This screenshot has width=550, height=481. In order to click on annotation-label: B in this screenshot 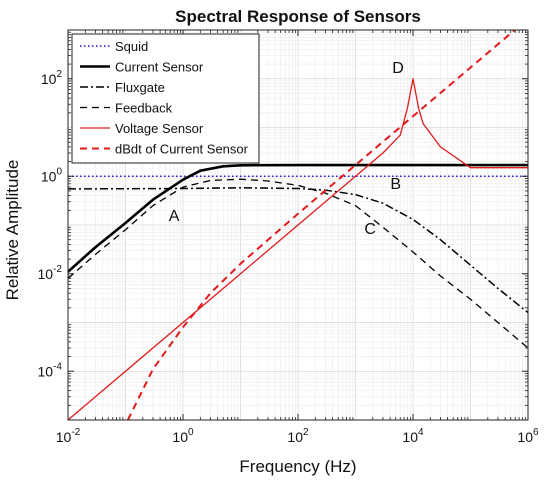, I will do `click(395, 184)`.